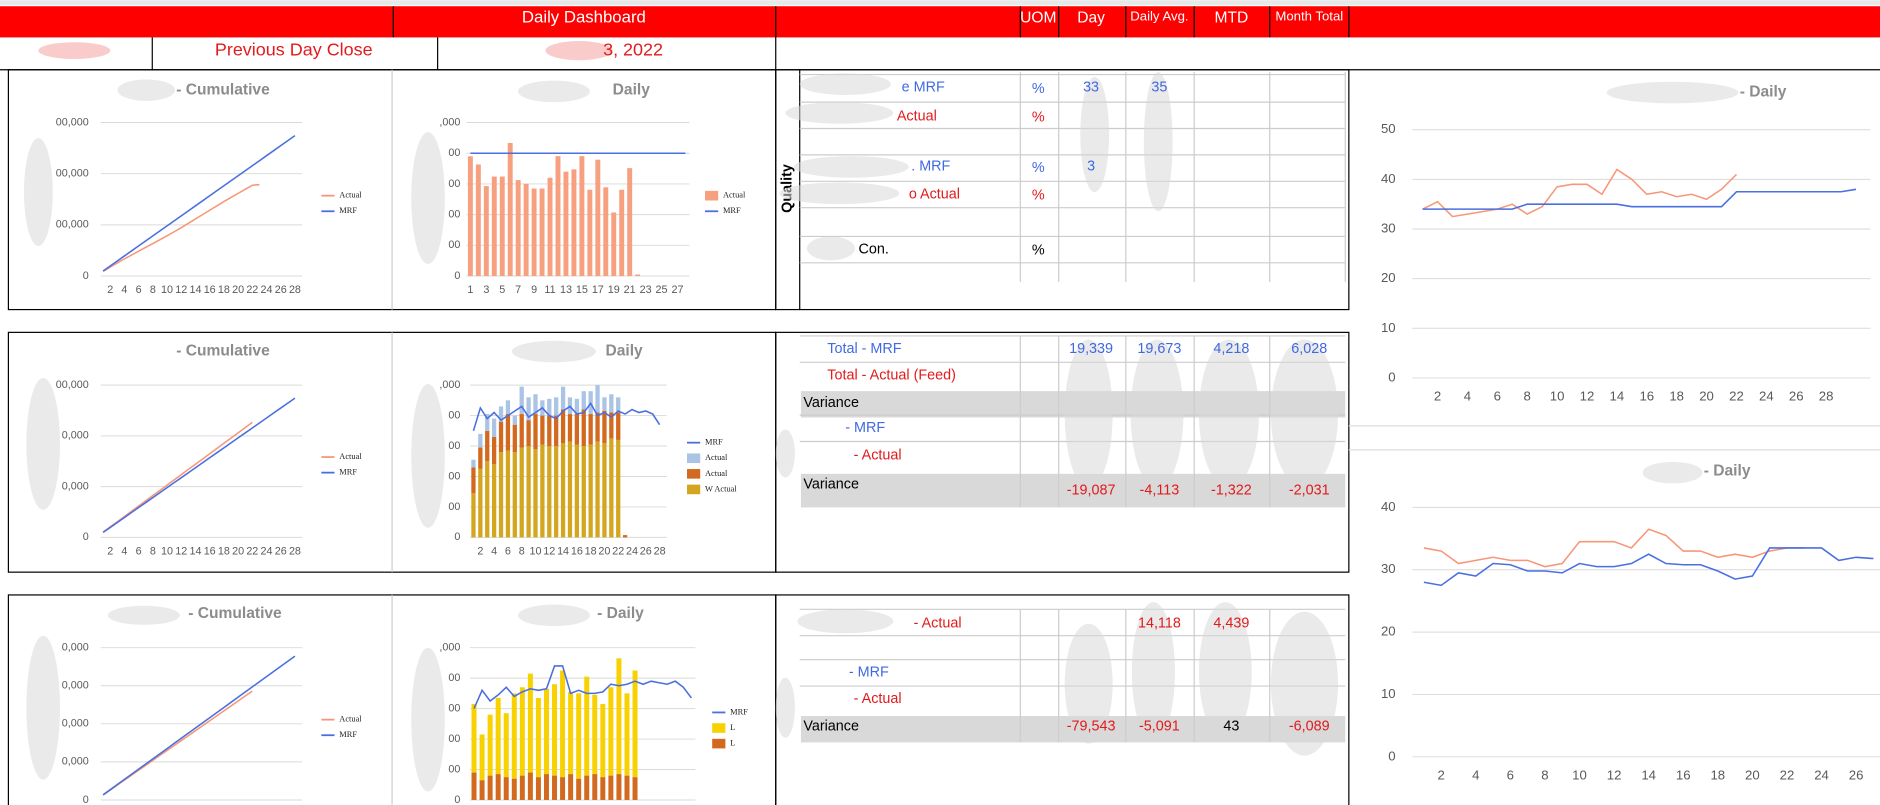 This screenshot has width=1880, height=805. I want to click on legend-label: Actual, so click(350, 719).